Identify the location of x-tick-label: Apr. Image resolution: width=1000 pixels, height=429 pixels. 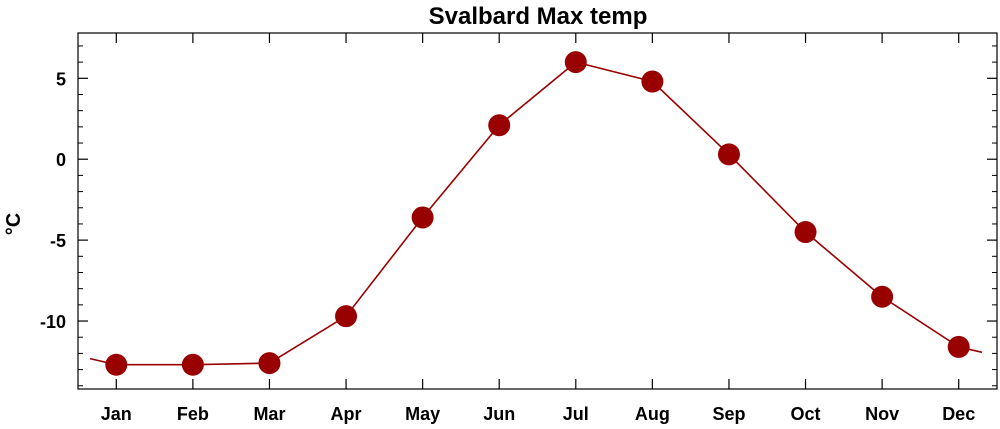
(346, 414).